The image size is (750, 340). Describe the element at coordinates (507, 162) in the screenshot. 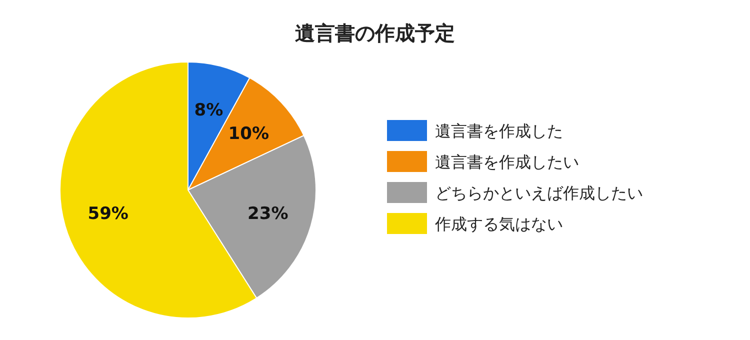

I see `legend-label: 遺言書を作成したい` at that location.